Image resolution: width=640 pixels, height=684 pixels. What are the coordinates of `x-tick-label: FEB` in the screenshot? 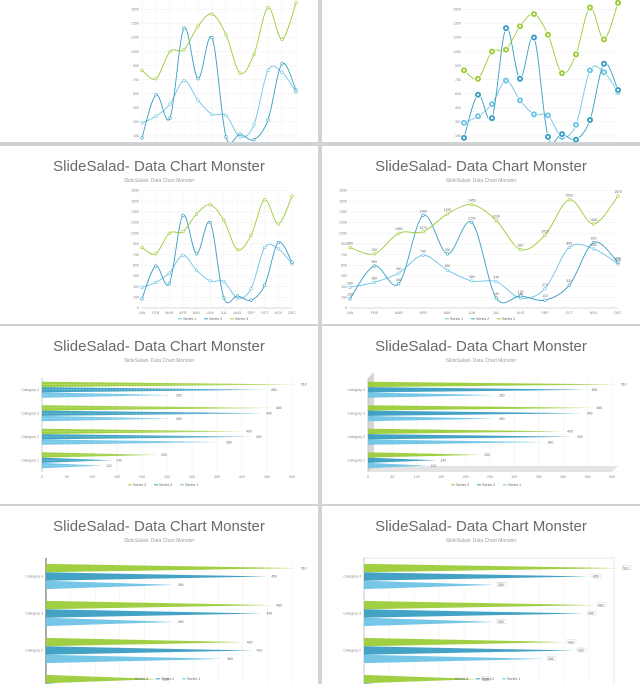 It's located at (375, 313).